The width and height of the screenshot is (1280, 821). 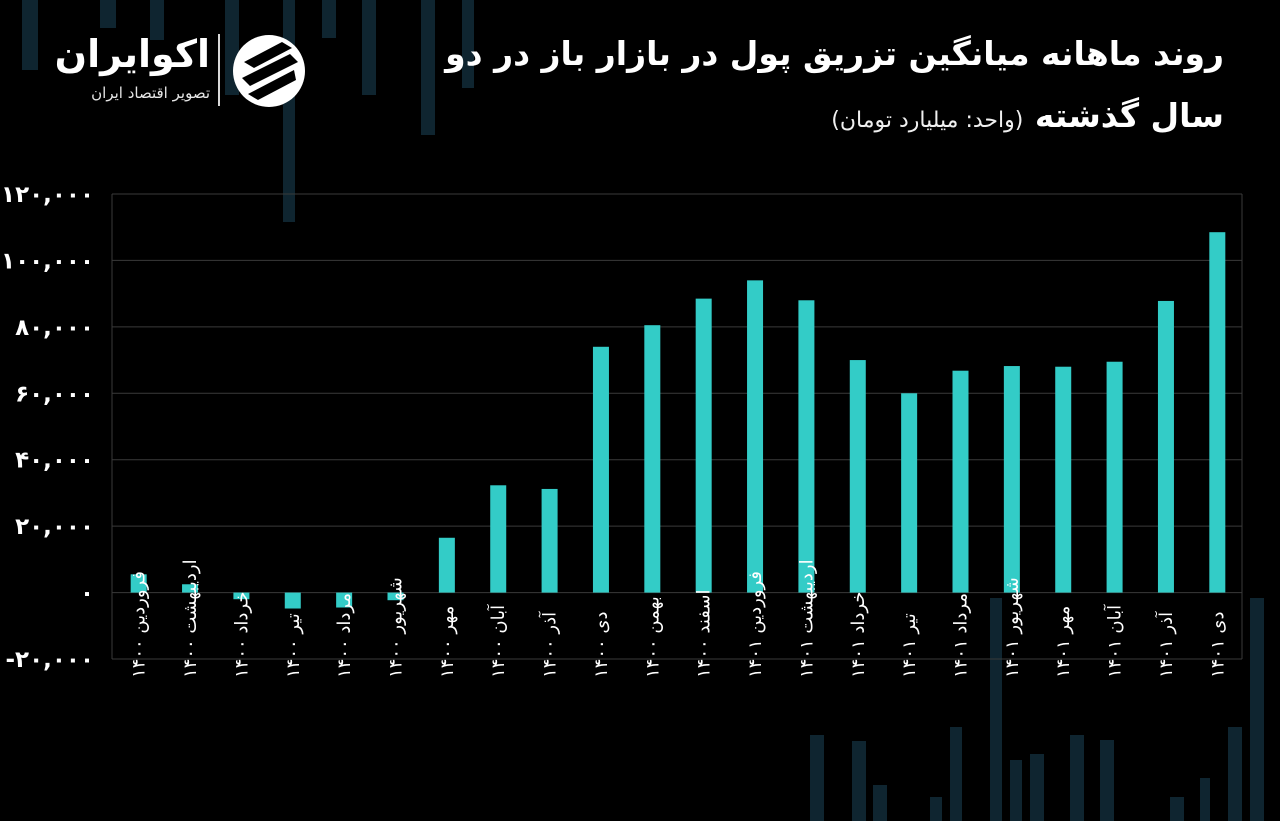 I want to click on x-tick-label: فروردین ۱۴۰۱, so click(x=755, y=624).